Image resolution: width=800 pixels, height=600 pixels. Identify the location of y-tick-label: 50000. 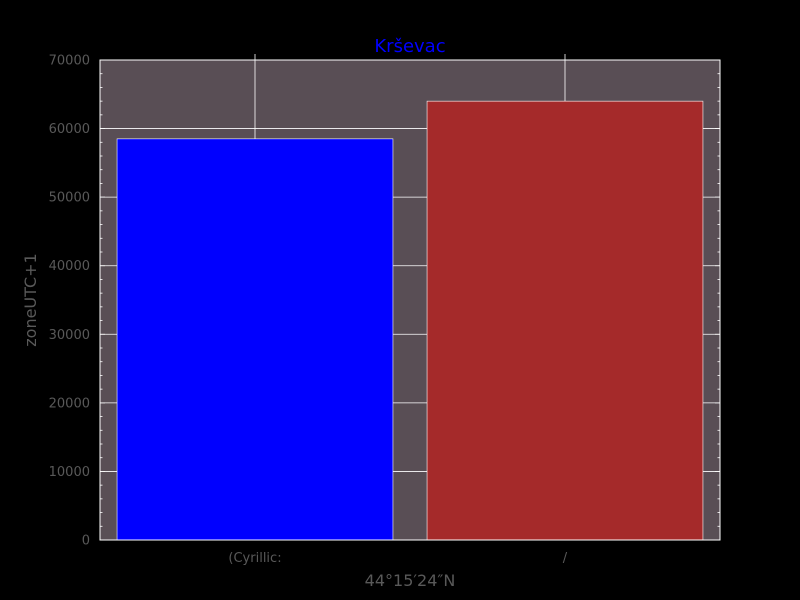
(69, 198).